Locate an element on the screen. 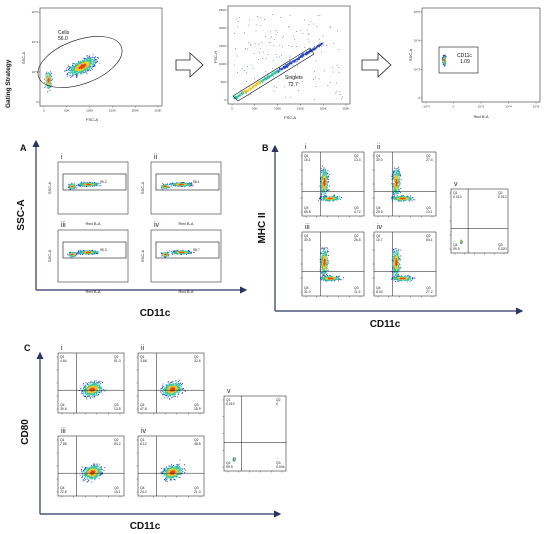 The width and height of the screenshot is (550, 534). x-tick-label: 10^5 is located at coordinates (536, 107).